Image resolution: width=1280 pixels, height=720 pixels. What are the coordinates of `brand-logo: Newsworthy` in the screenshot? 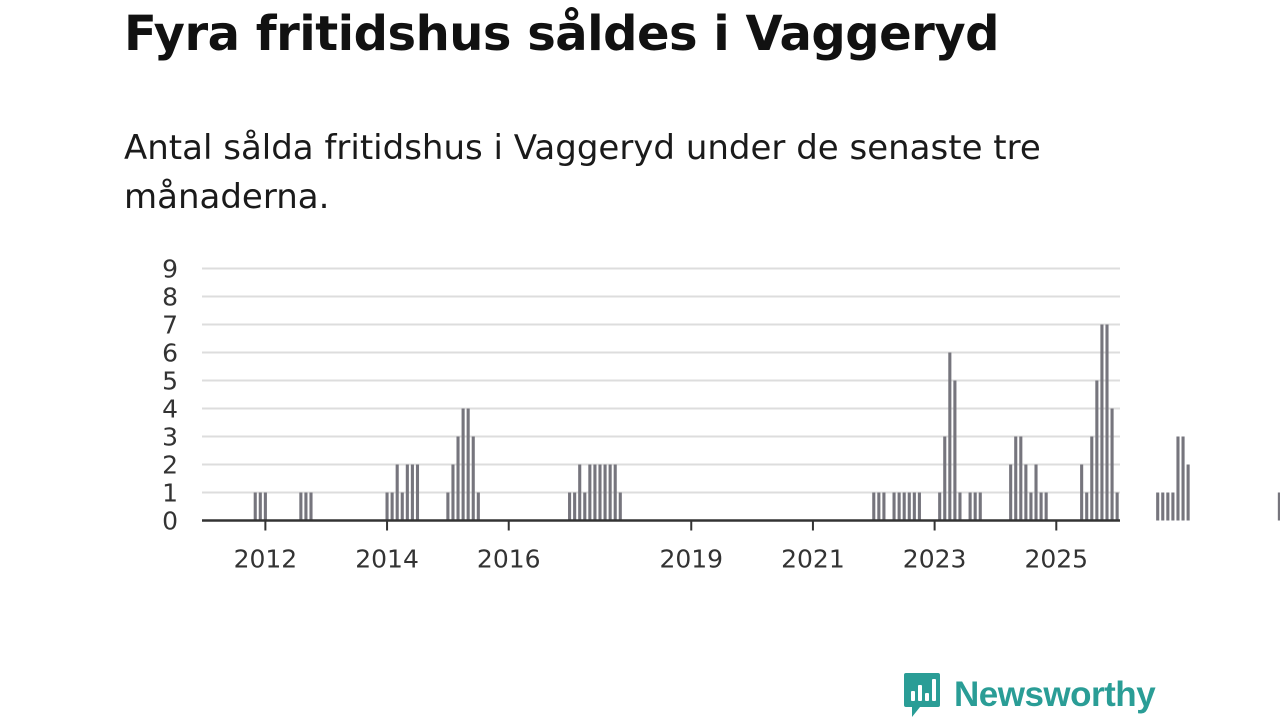 It's located at (1029, 695).